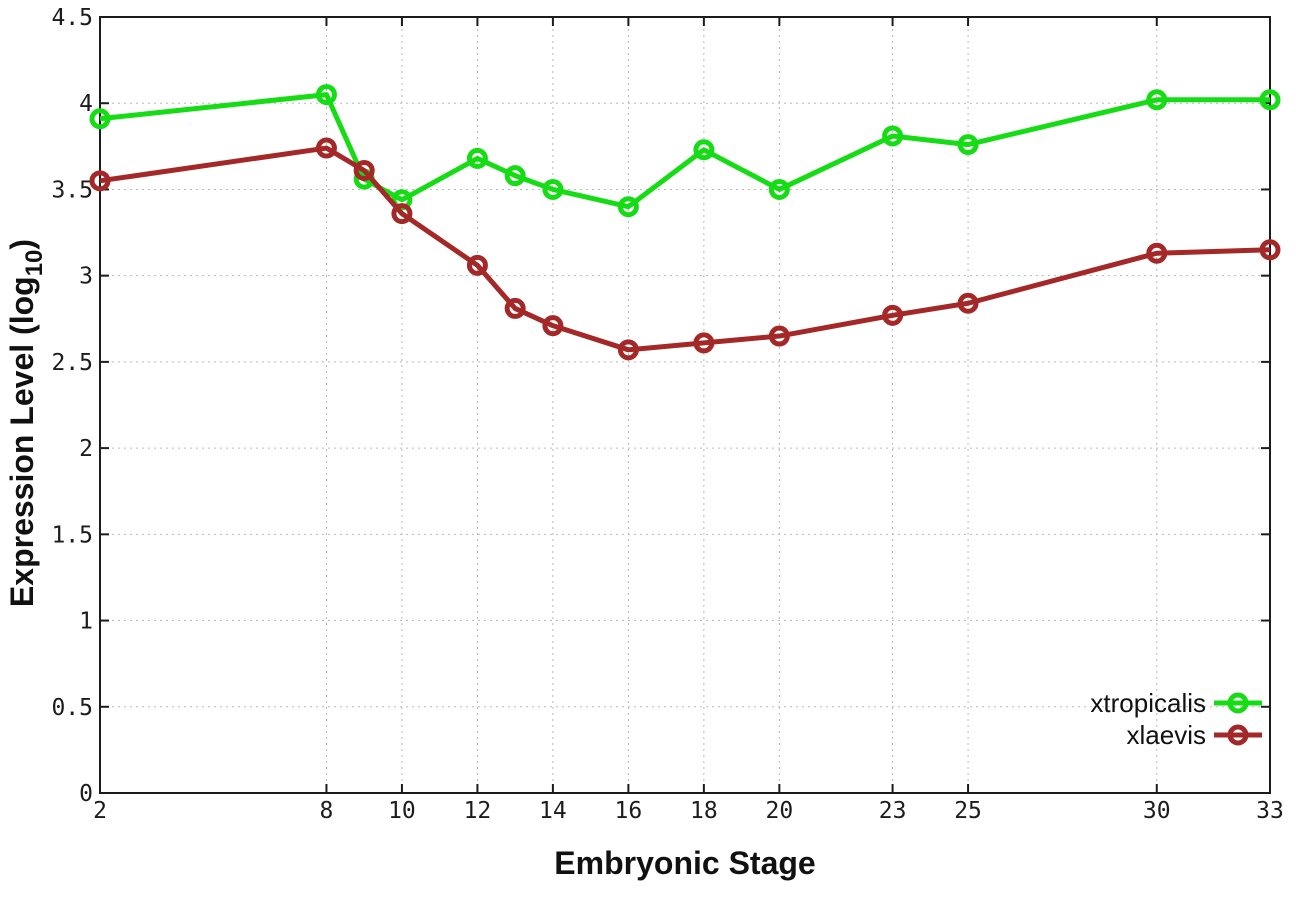 The image size is (1296, 907). I want to click on y-tick-label: 0.5, so click(72, 708).